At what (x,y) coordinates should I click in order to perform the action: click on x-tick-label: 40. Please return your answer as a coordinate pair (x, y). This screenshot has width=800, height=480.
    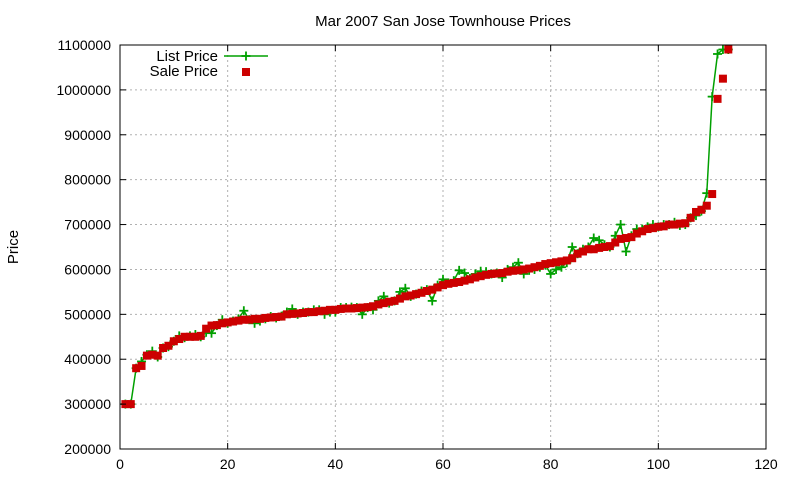
    Looking at the image, I should click on (336, 464).